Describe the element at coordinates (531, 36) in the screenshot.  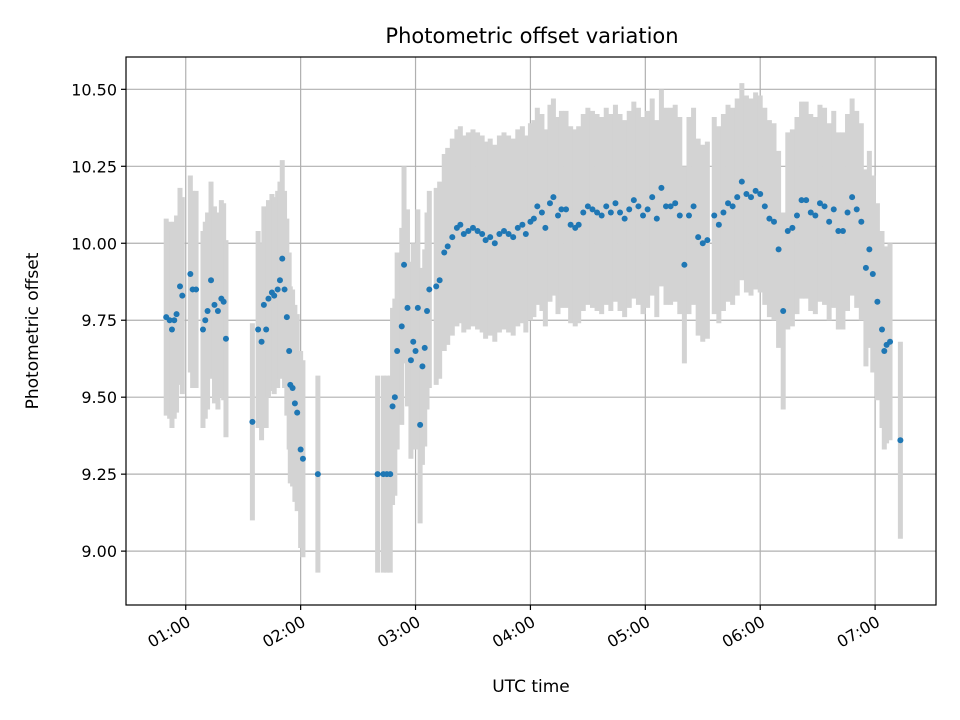
I see `chart-title: Photometric offset variation` at that location.